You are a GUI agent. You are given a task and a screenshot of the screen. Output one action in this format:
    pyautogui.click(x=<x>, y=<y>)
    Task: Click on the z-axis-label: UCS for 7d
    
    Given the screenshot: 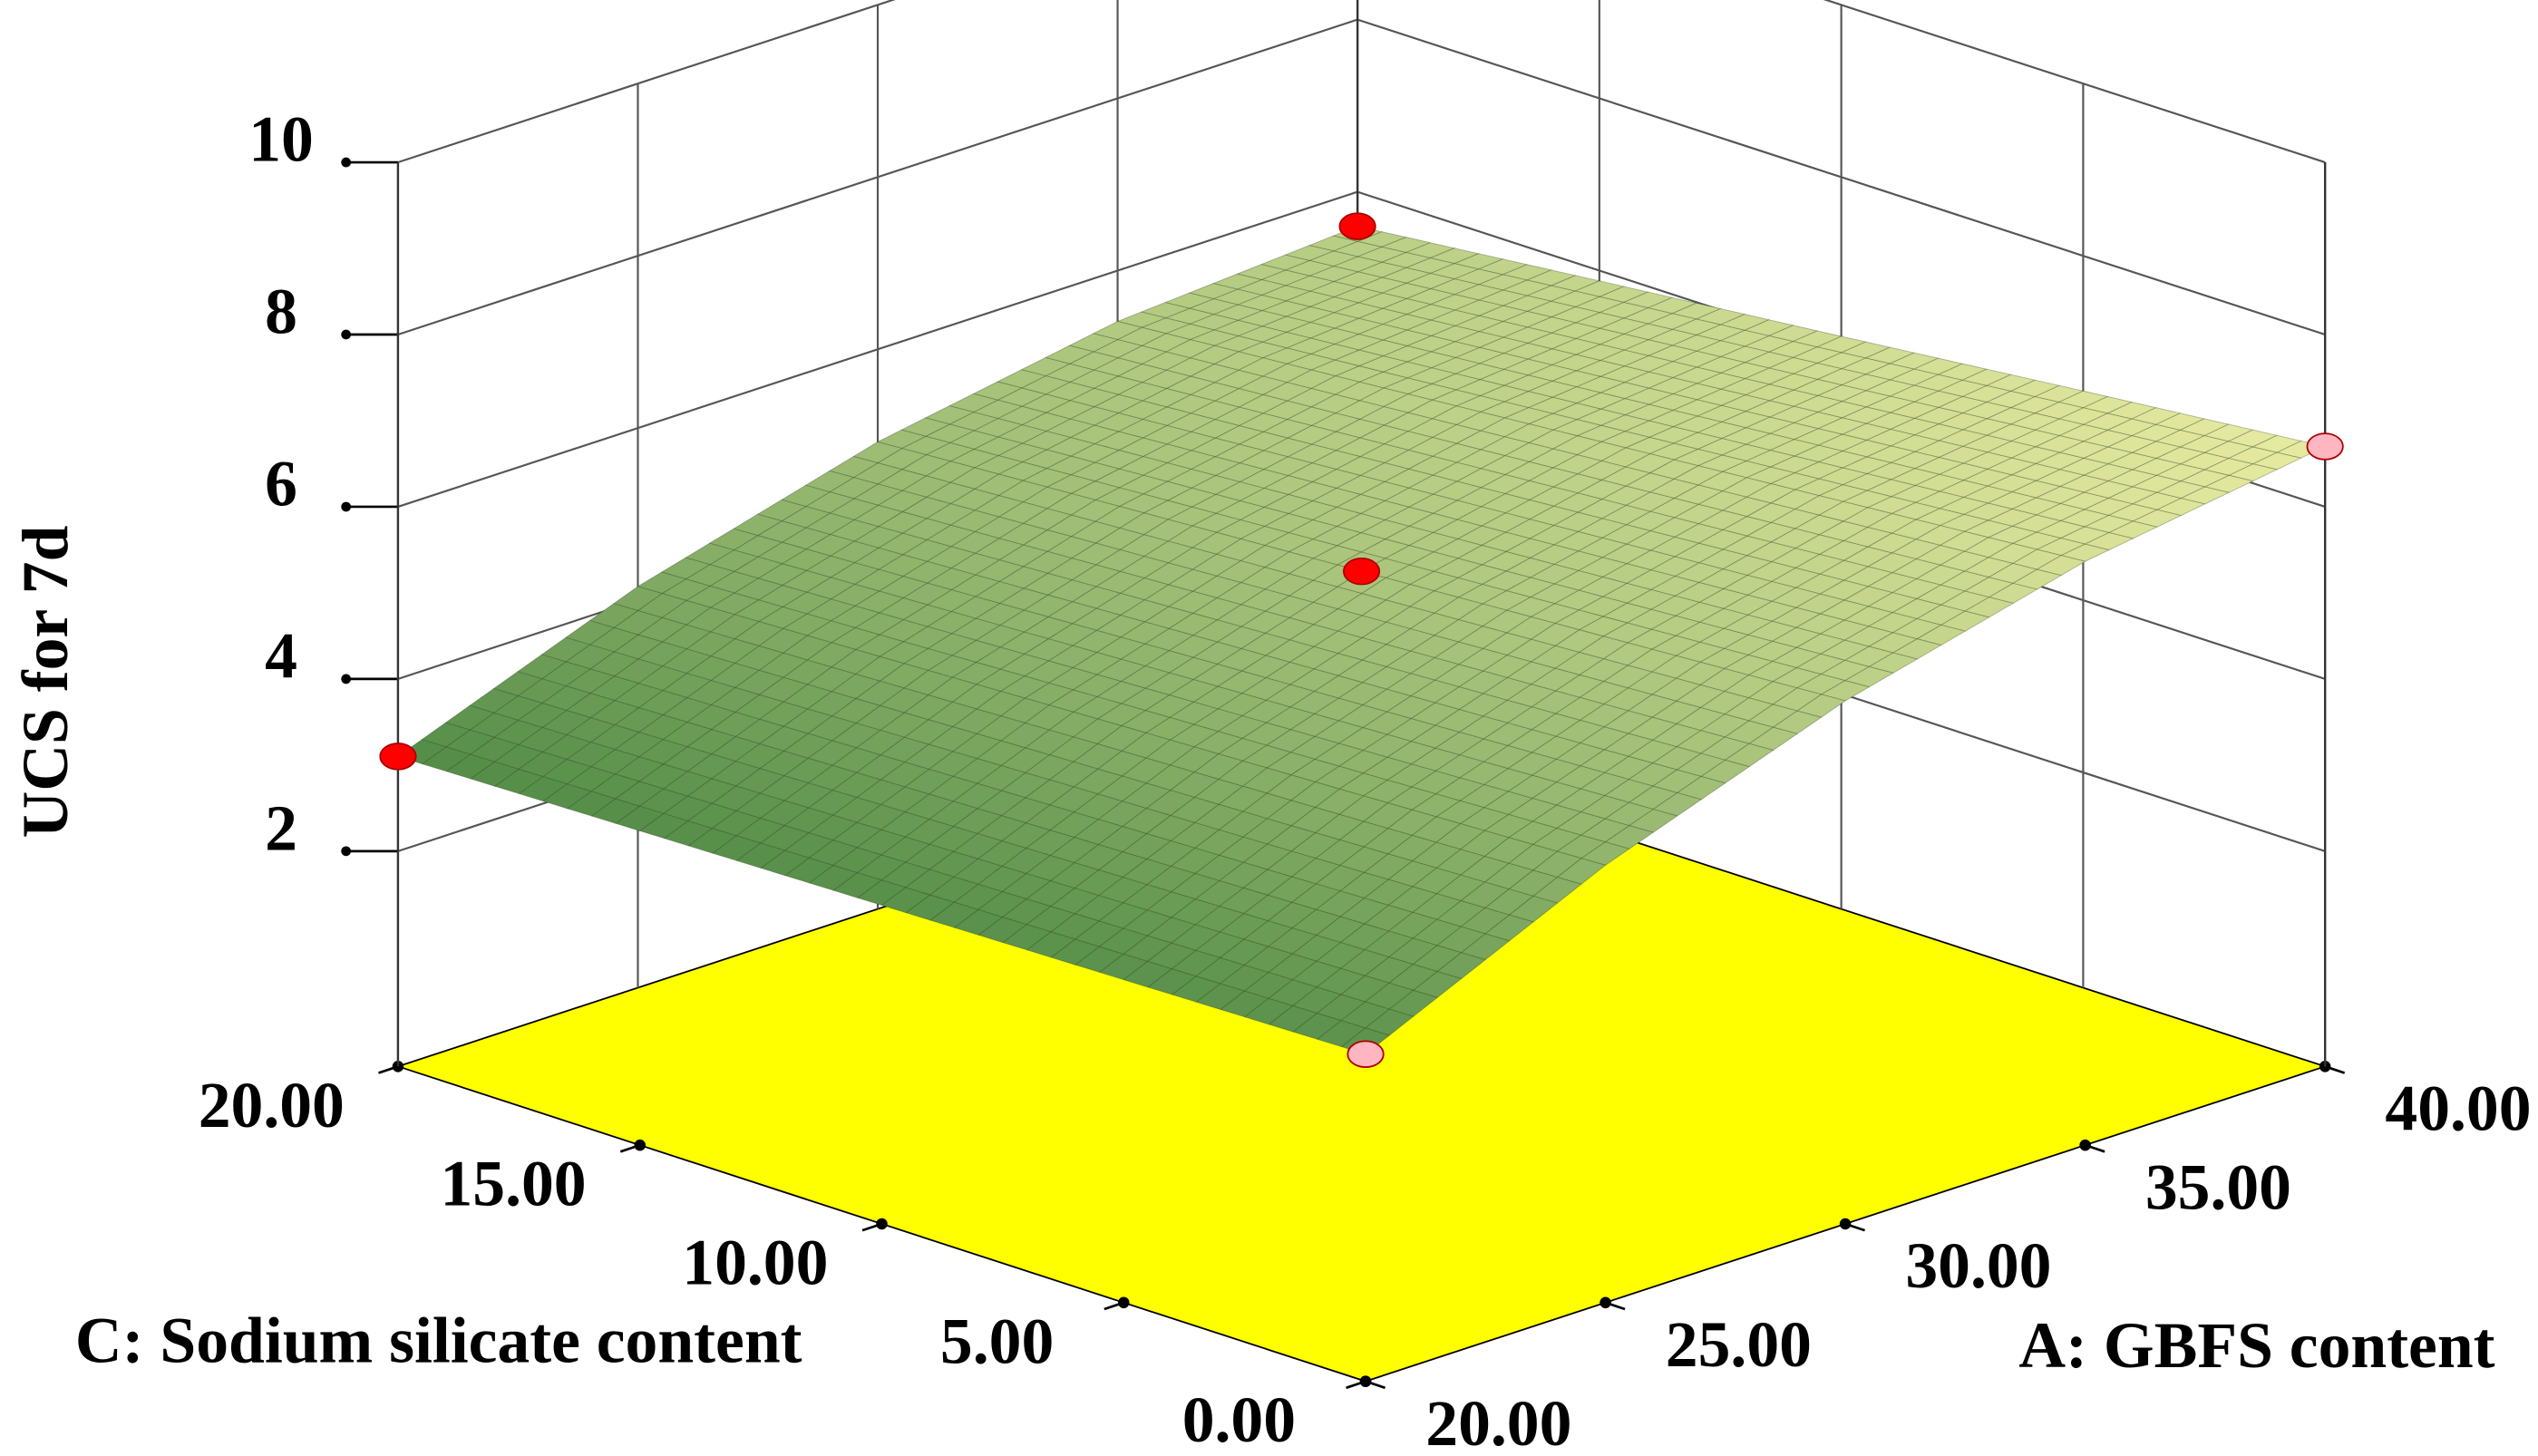 What is the action you would take?
    pyautogui.click(x=46, y=681)
    